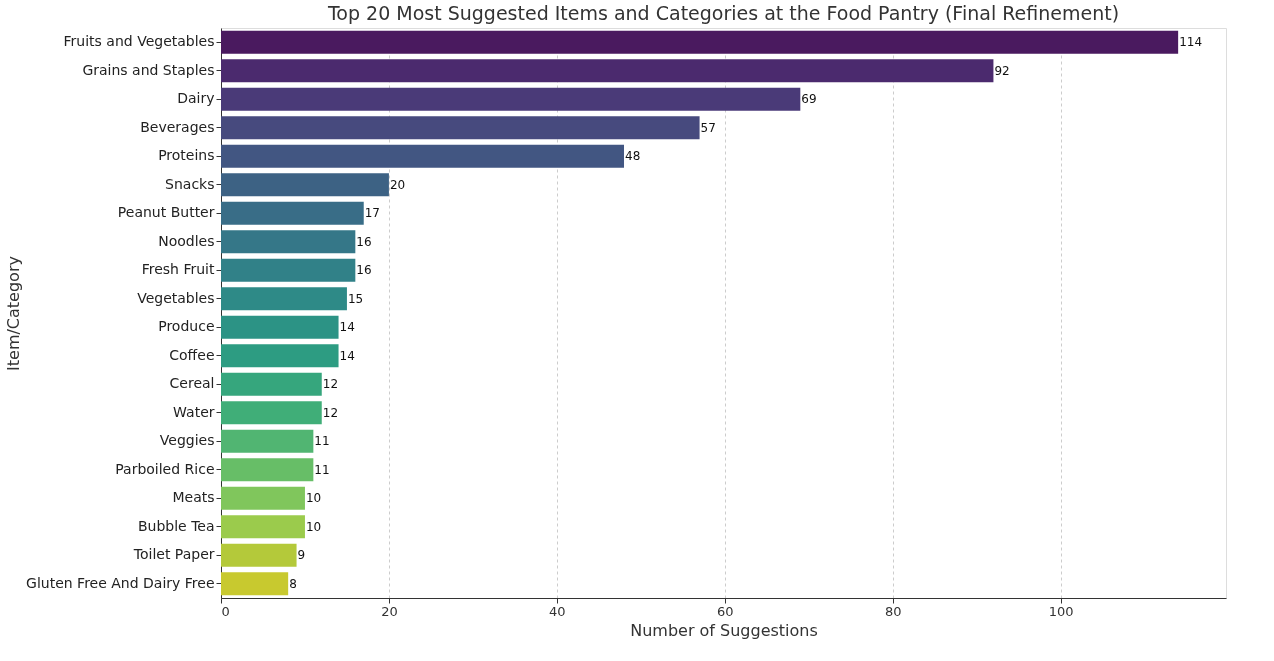 The width and height of the screenshot is (1274, 661). I want to click on data-label: 9, so click(301, 555).